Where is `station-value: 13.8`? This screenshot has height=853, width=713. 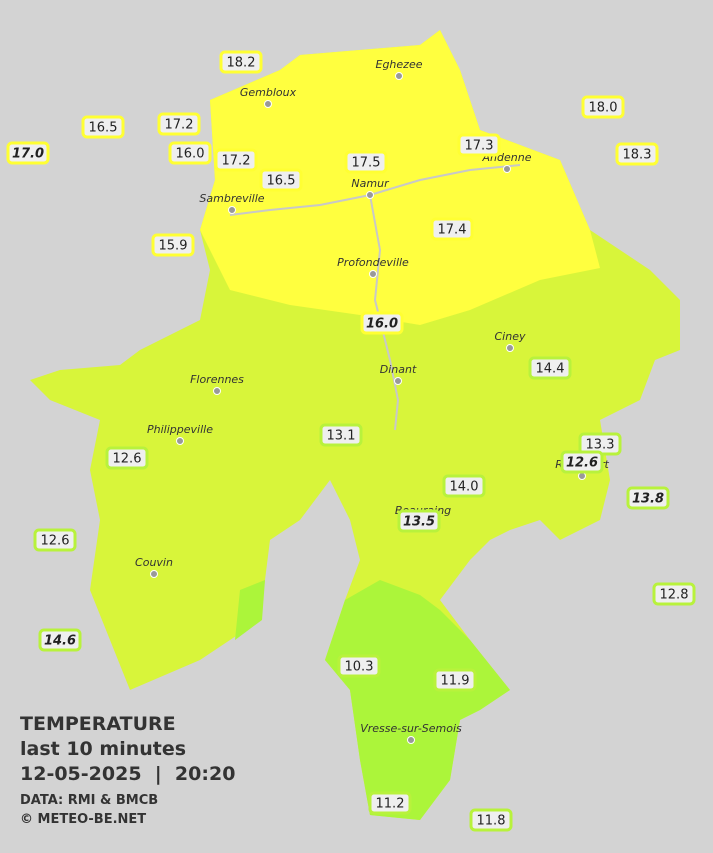 station-value: 13.8 is located at coordinates (648, 499).